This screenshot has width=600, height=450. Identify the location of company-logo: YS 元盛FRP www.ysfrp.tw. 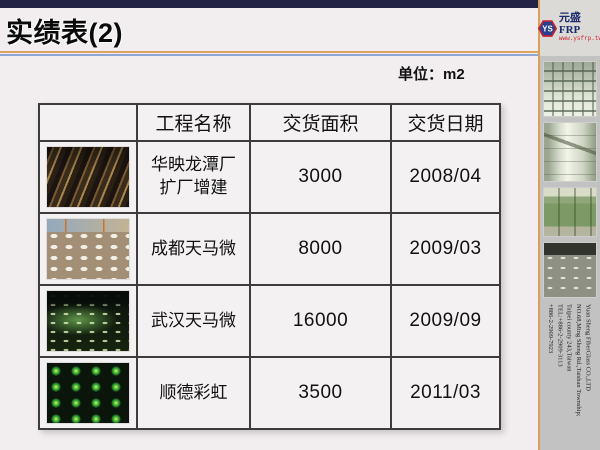
(568, 28).